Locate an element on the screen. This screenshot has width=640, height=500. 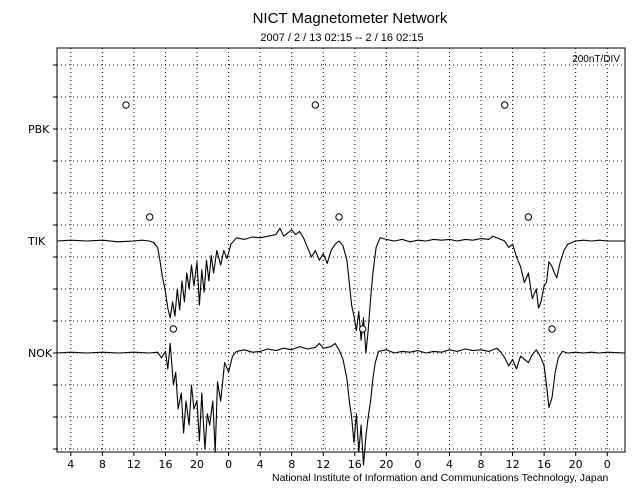
chart-title: NICT Magnetometer Network is located at coordinates (350, 18).